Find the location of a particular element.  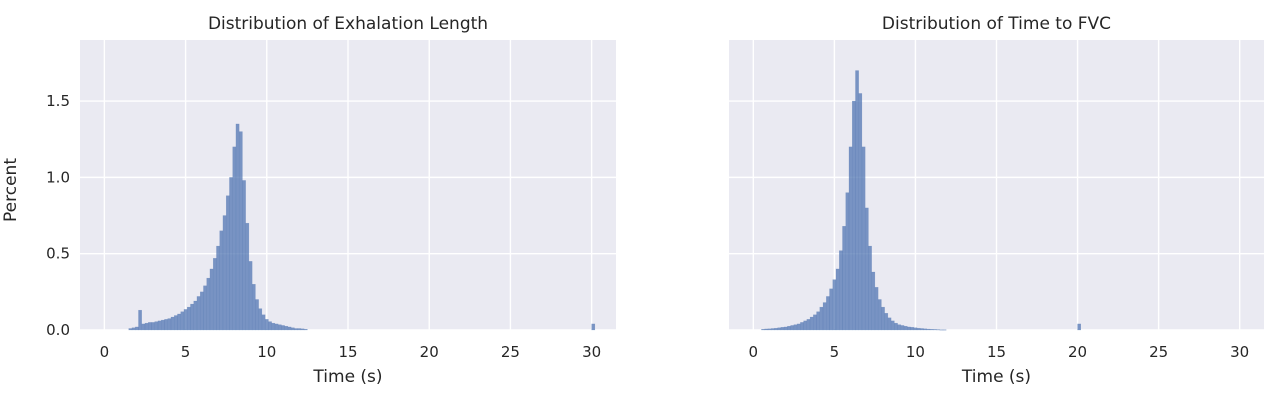

y-tick-label: 1.5 is located at coordinates (58, 101).